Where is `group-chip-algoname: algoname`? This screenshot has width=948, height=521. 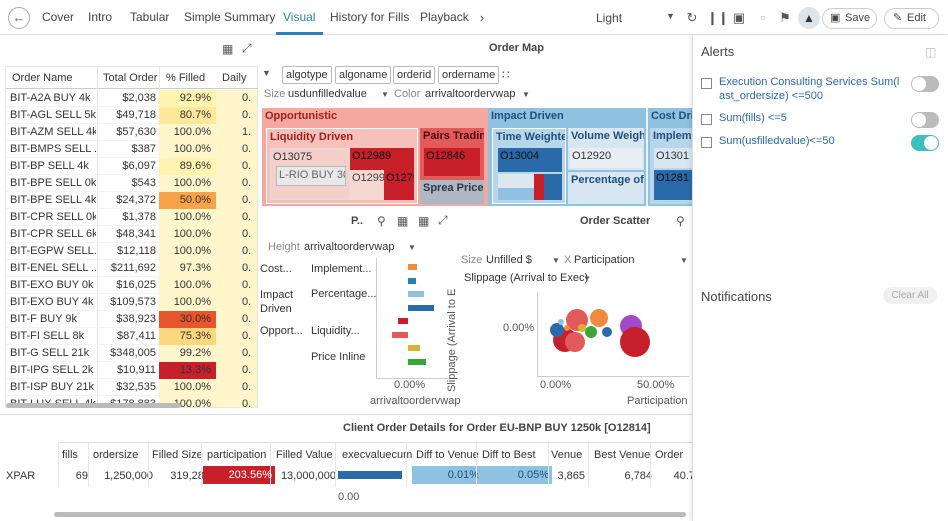 group-chip-algoname: algoname is located at coordinates (363, 75).